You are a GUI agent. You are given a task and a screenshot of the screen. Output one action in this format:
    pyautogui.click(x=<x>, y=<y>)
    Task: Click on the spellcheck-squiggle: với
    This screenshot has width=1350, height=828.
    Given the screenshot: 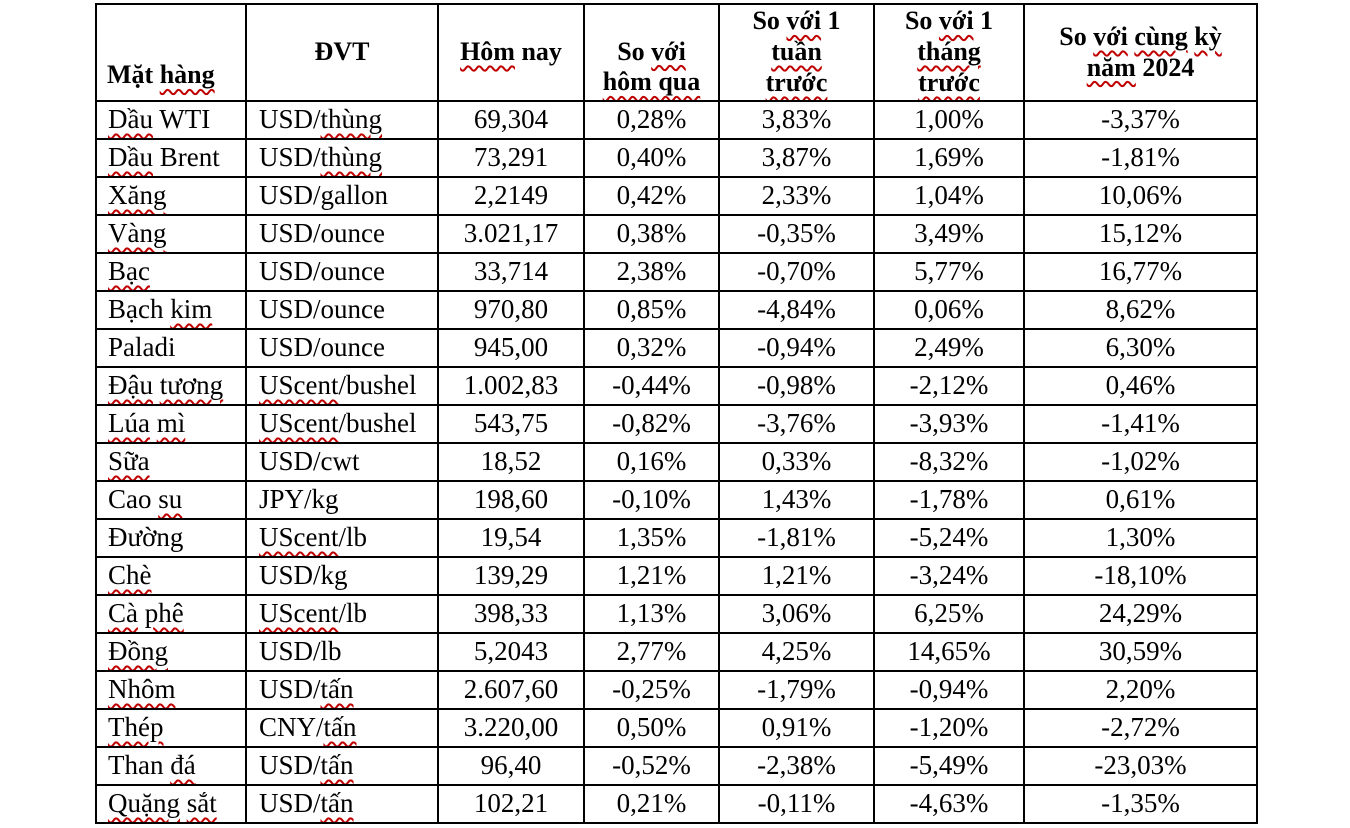 What is the action you would take?
    pyautogui.click(x=1110, y=36)
    